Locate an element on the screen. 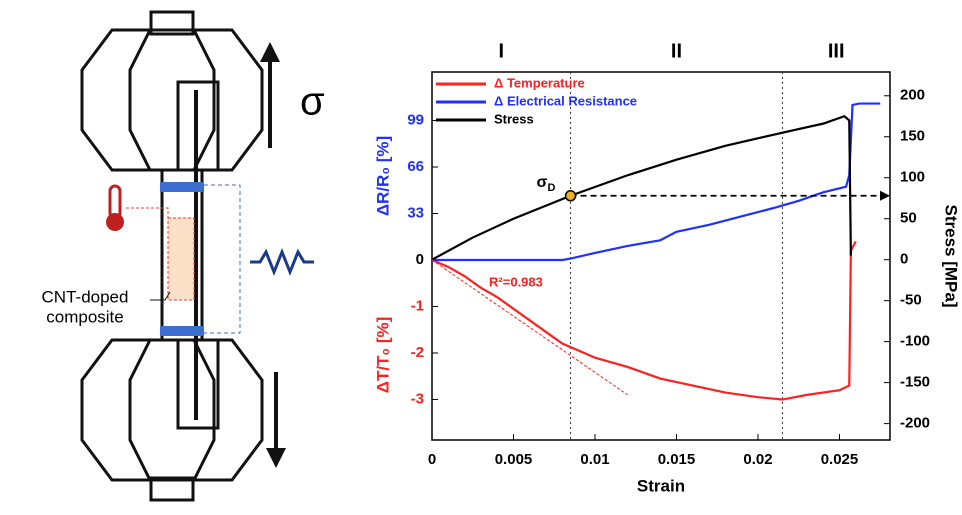  legend-label: Δ Electrical Resistance is located at coordinates (565, 100).